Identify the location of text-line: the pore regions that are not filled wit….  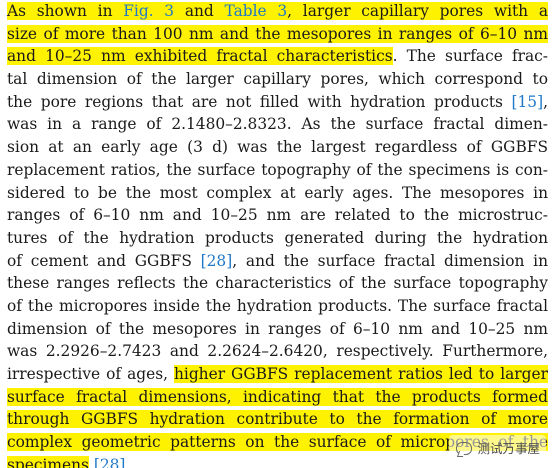
(277, 102).